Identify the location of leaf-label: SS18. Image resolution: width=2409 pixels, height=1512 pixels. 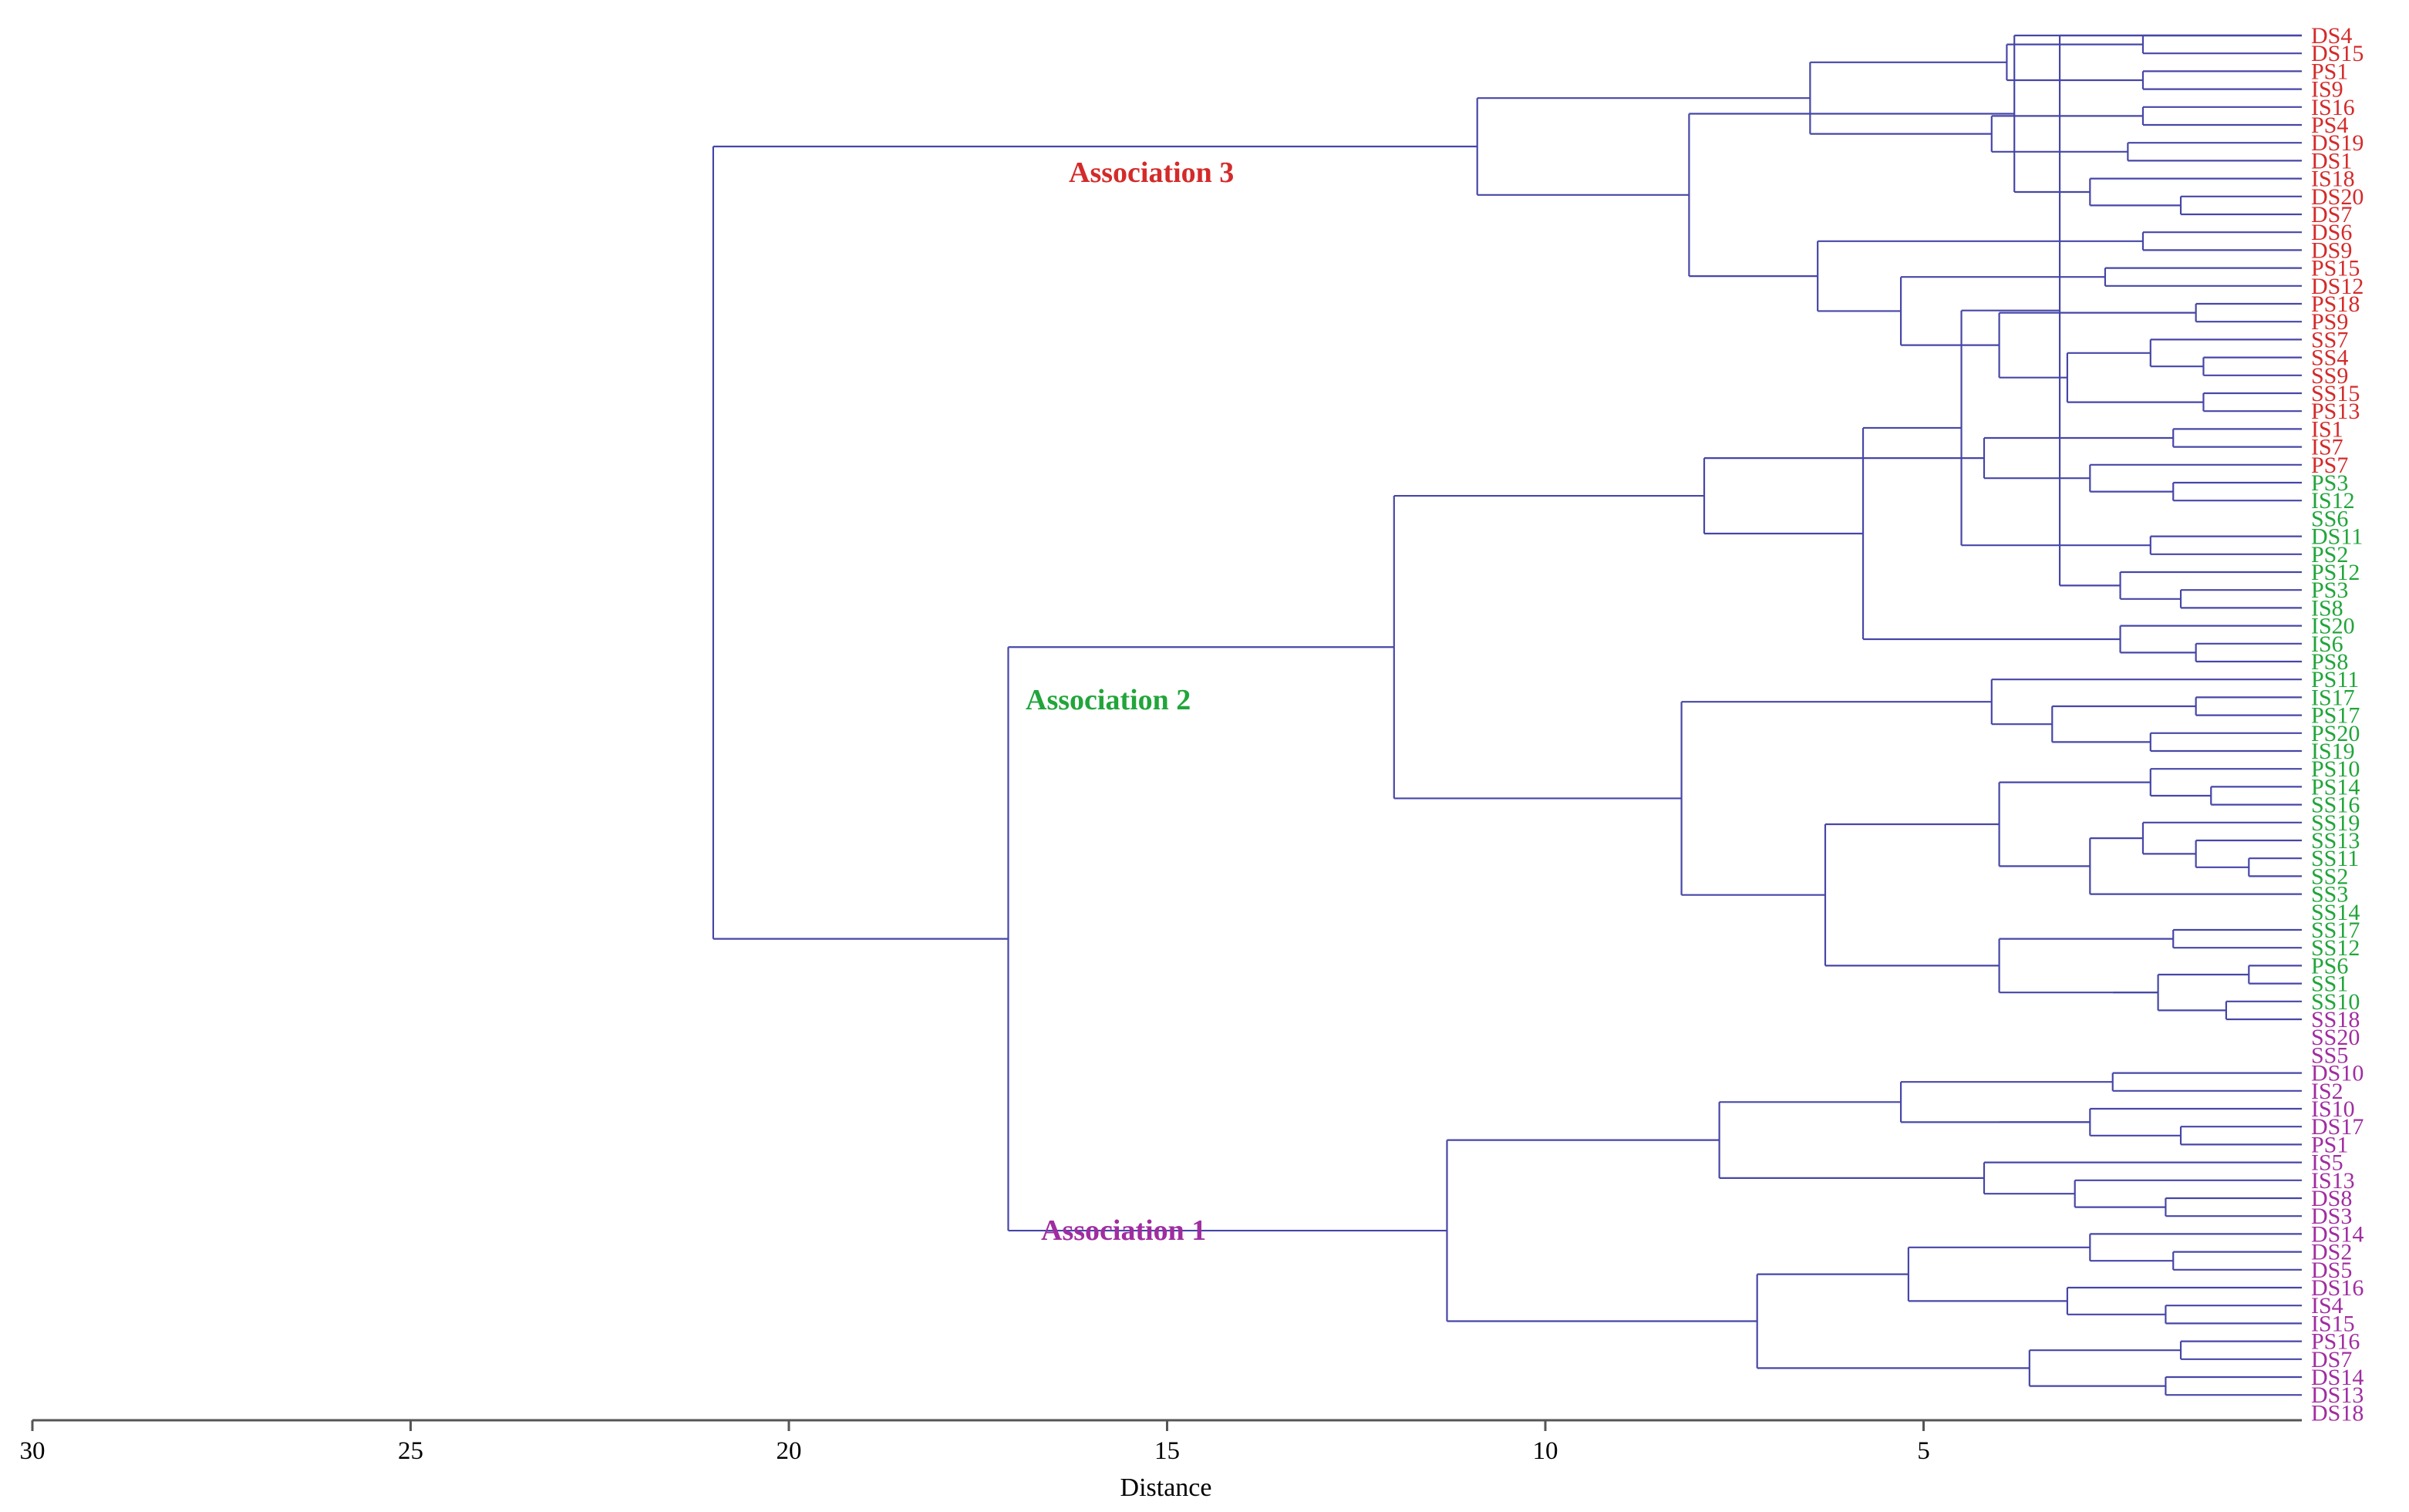
(2335, 1019).